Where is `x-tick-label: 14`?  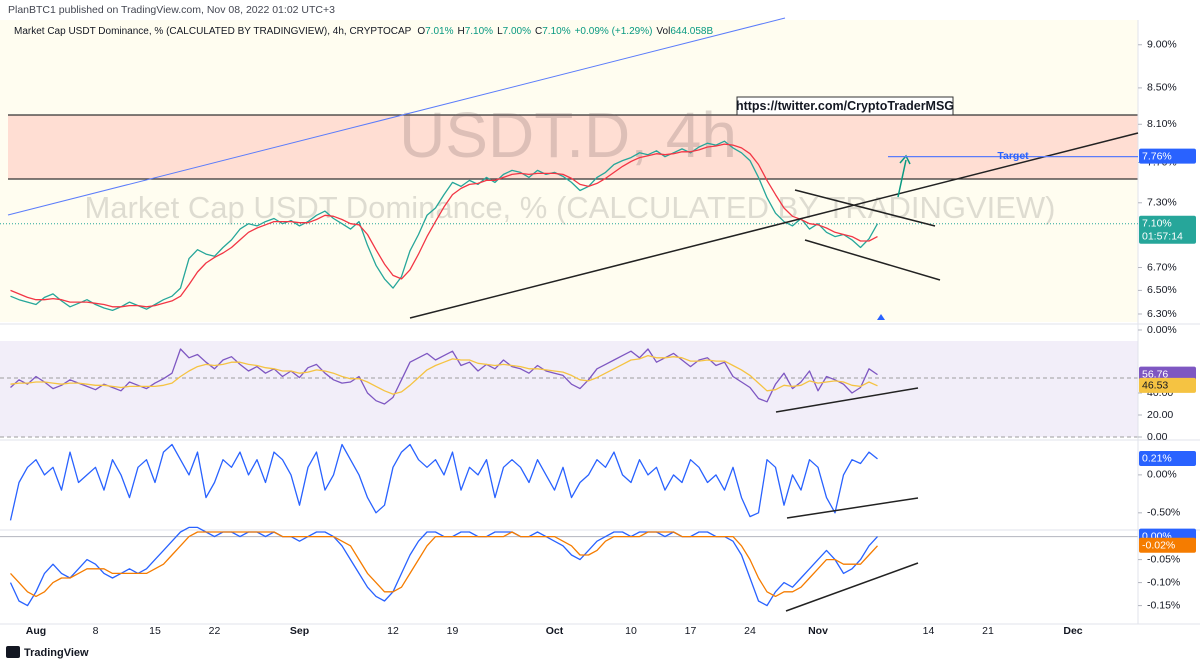 x-tick-label: 14 is located at coordinates (929, 631).